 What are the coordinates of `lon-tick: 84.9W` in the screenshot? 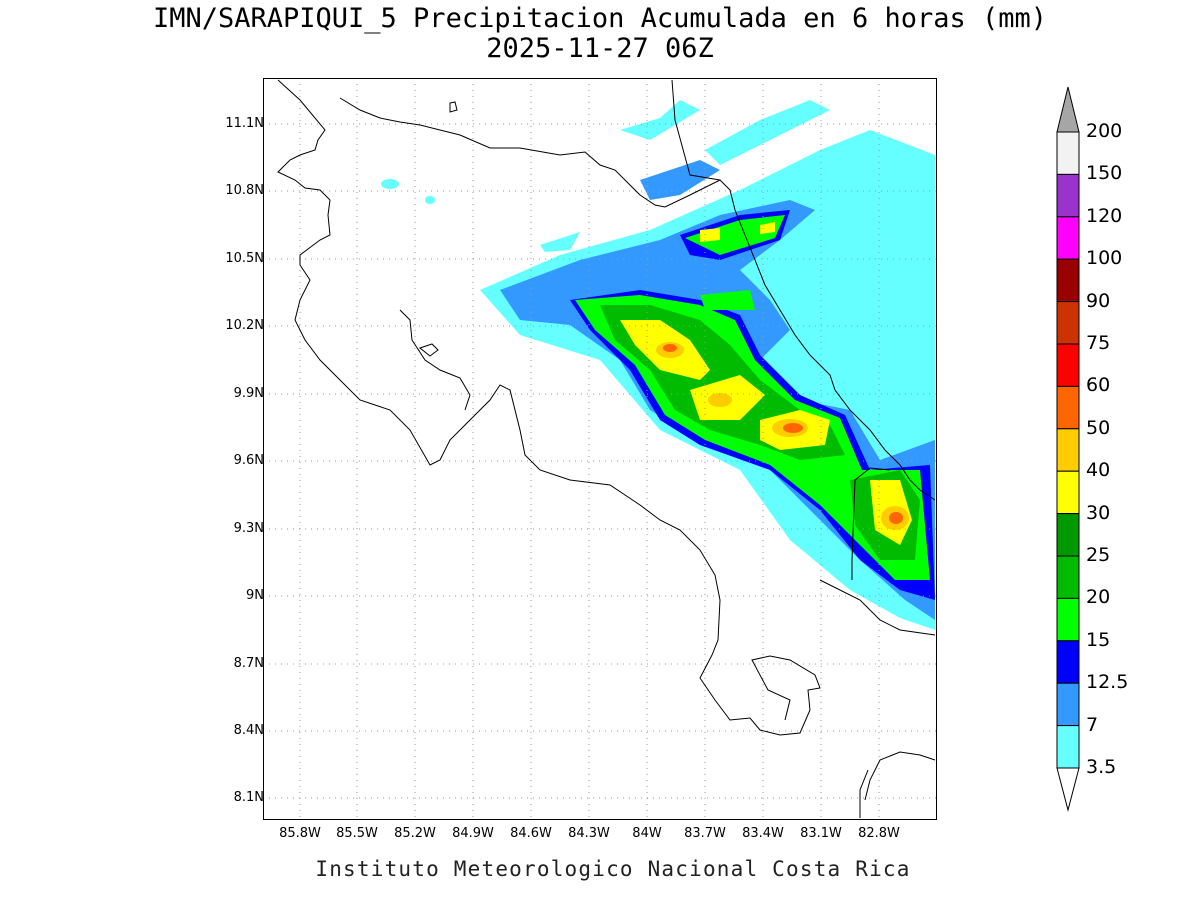 It's located at (473, 833).